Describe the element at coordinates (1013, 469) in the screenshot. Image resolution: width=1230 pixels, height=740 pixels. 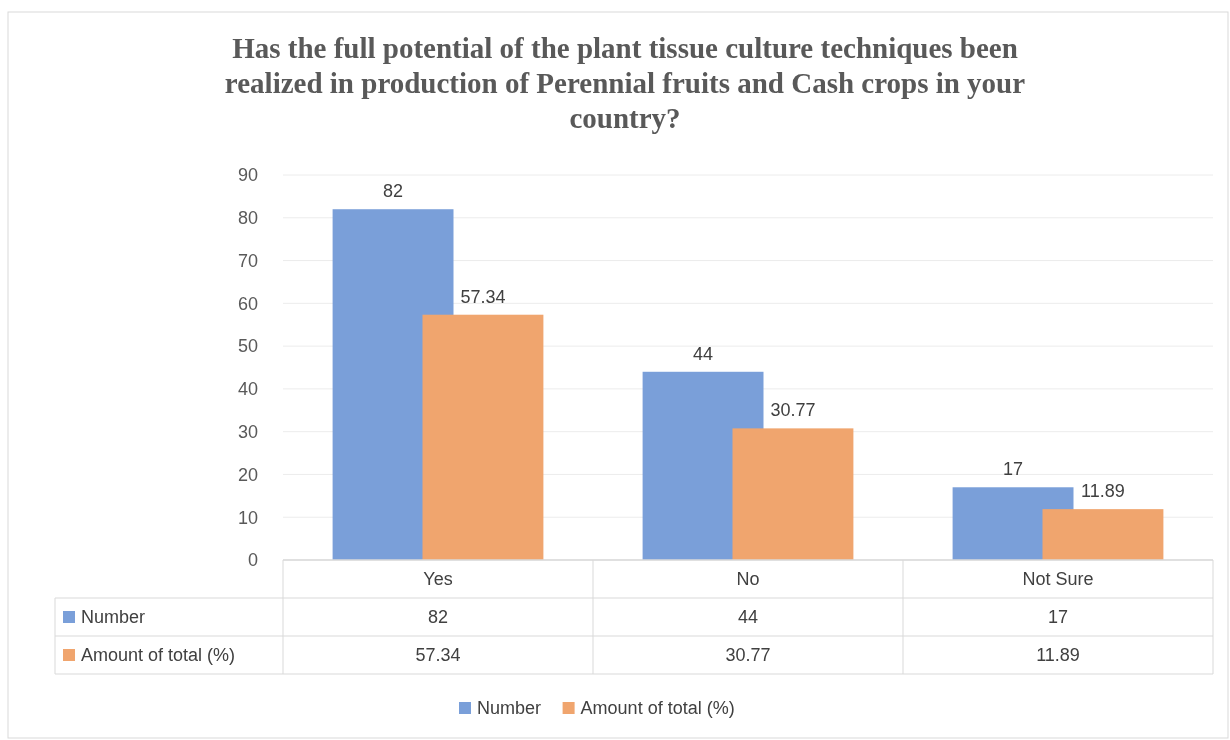
I see `text: 17` at that location.